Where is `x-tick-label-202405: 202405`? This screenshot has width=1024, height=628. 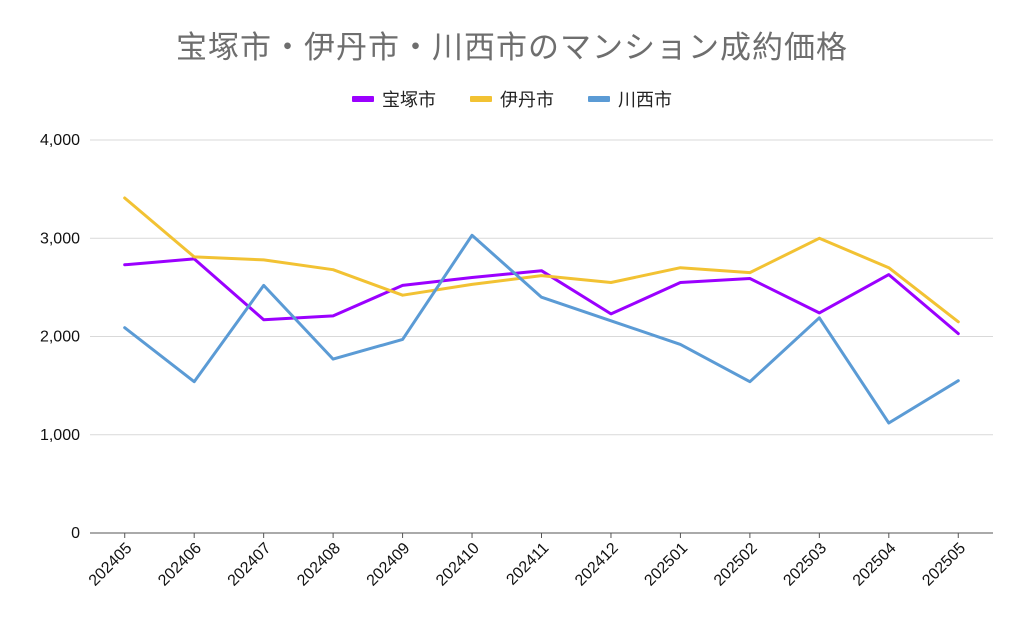
x-tick-label-202405: 202405 is located at coordinates (111, 565).